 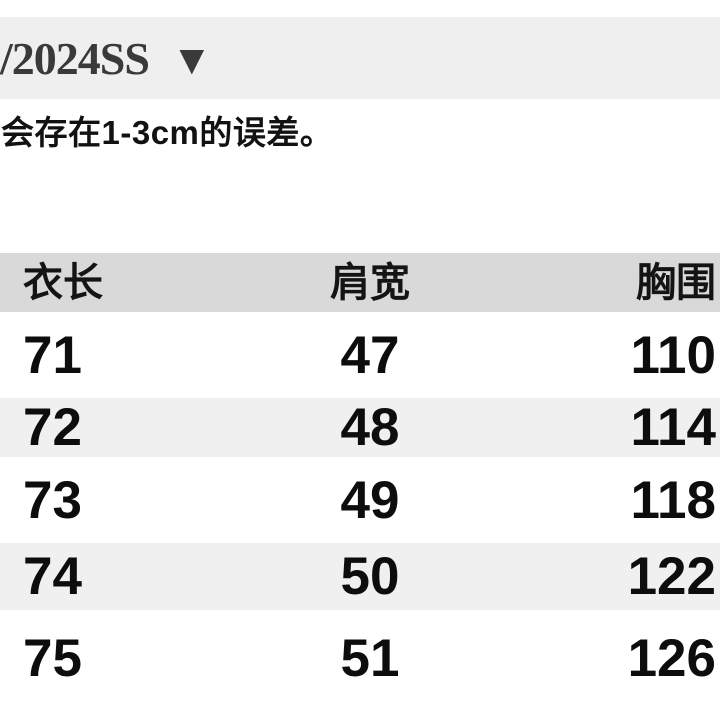 I want to click on cell-shoulder: 51, so click(x=370, y=658).